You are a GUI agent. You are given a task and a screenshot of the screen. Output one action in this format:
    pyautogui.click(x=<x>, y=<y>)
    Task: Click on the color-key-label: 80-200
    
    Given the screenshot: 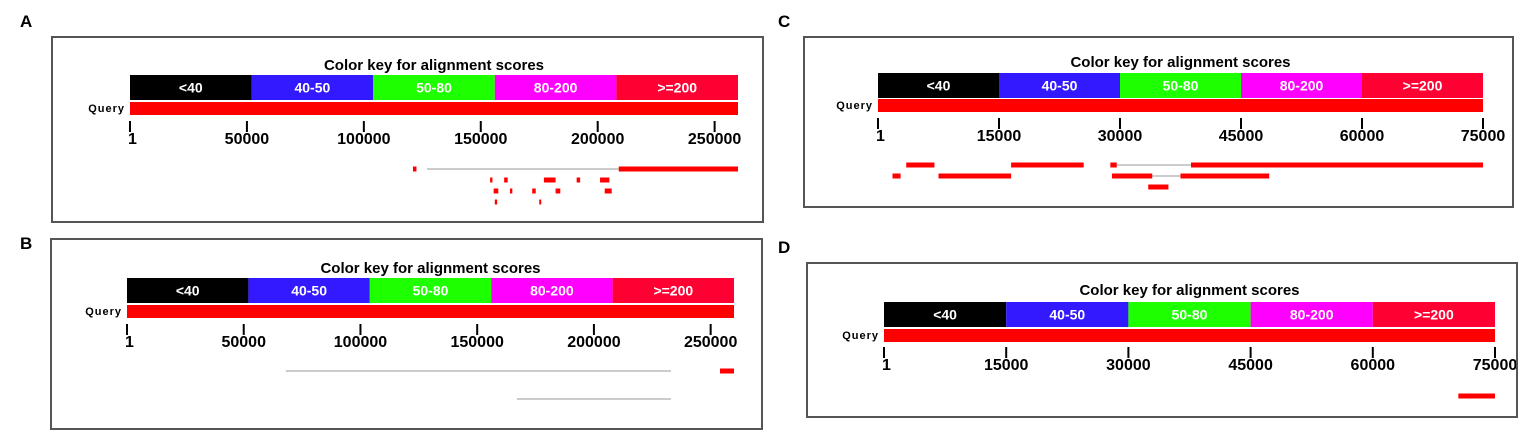 What is the action you would take?
    pyautogui.click(x=552, y=291)
    